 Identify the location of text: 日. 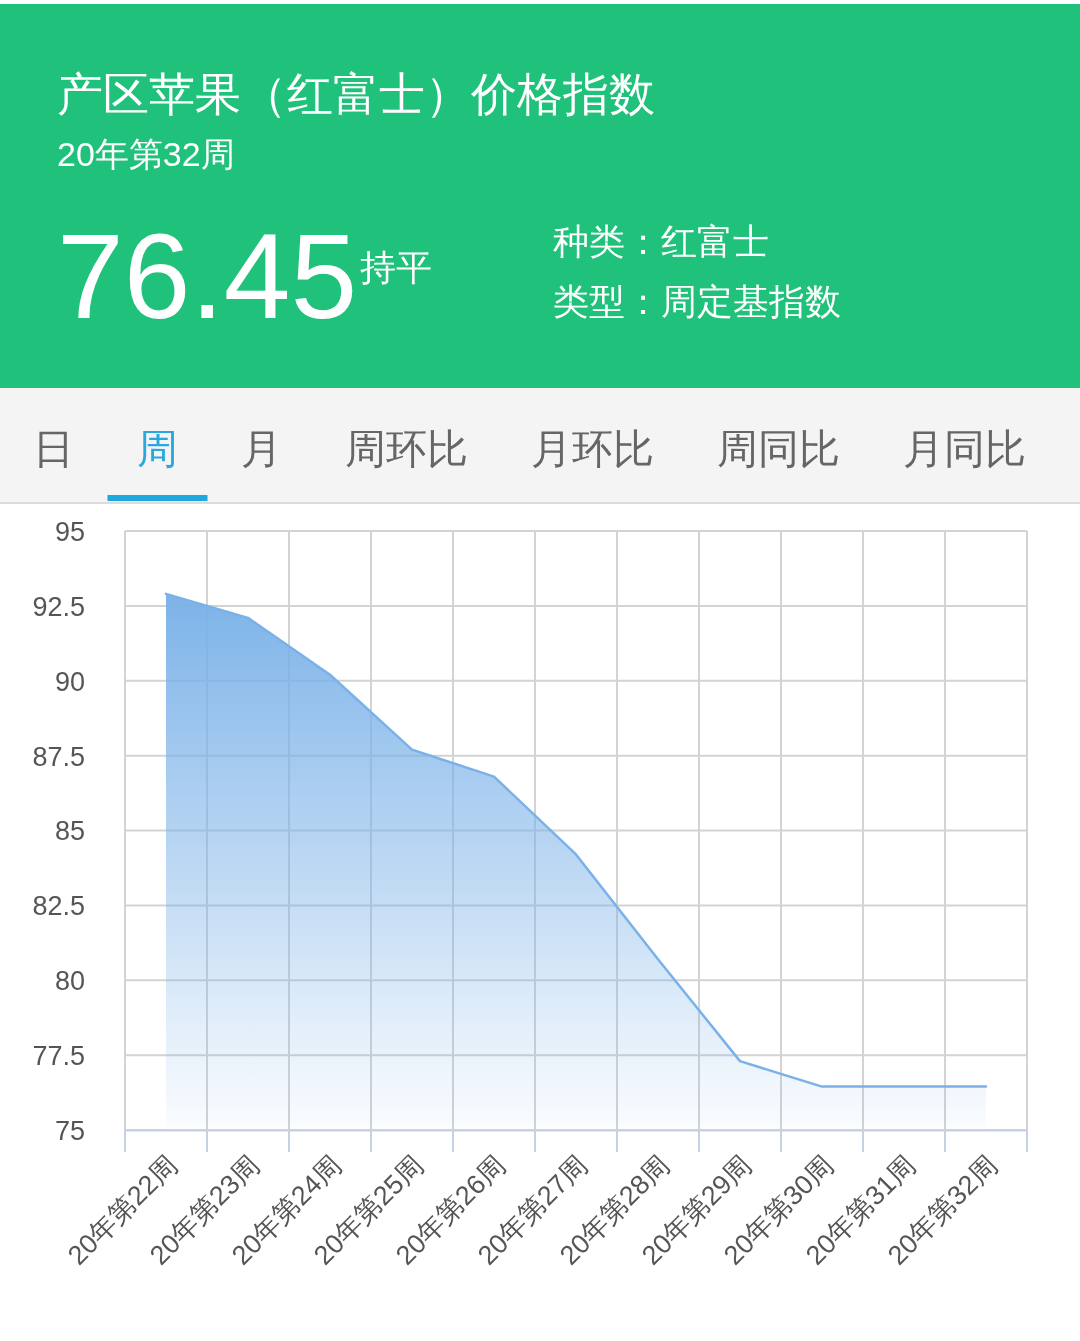
(53, 449).